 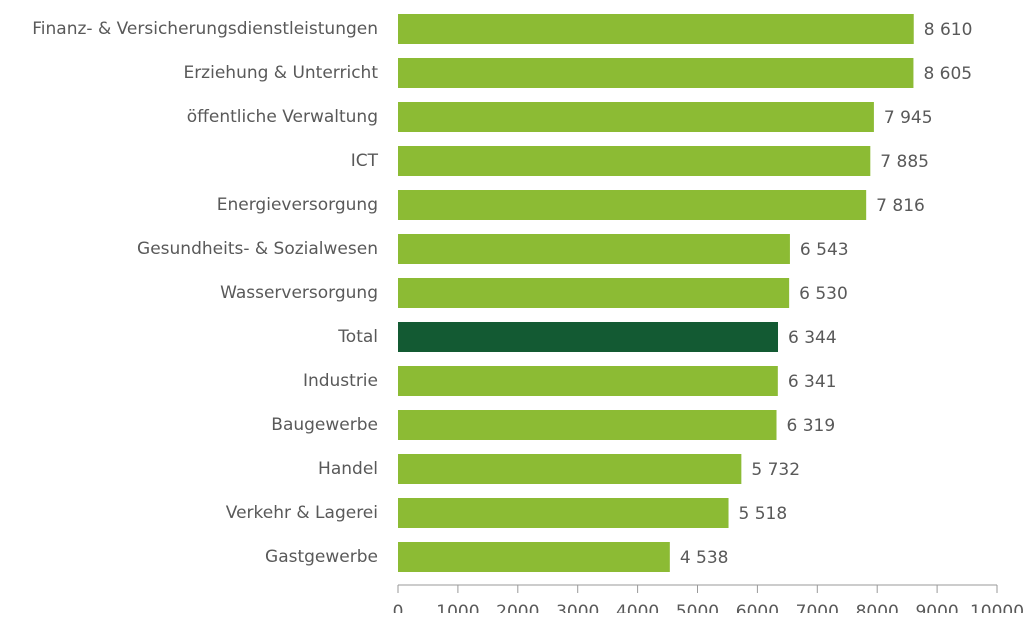 What do you see at coordinates (908, 118) in the screenshot?
I see `value-label: 7 945` at bounding box center [908, 118].